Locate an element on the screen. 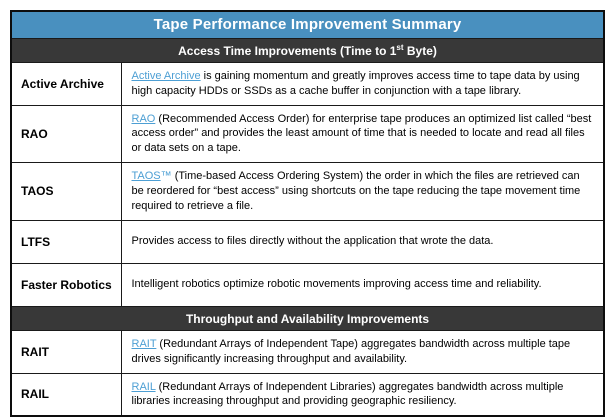  row-term-label: TAOS is located at coordinates (66, 191).